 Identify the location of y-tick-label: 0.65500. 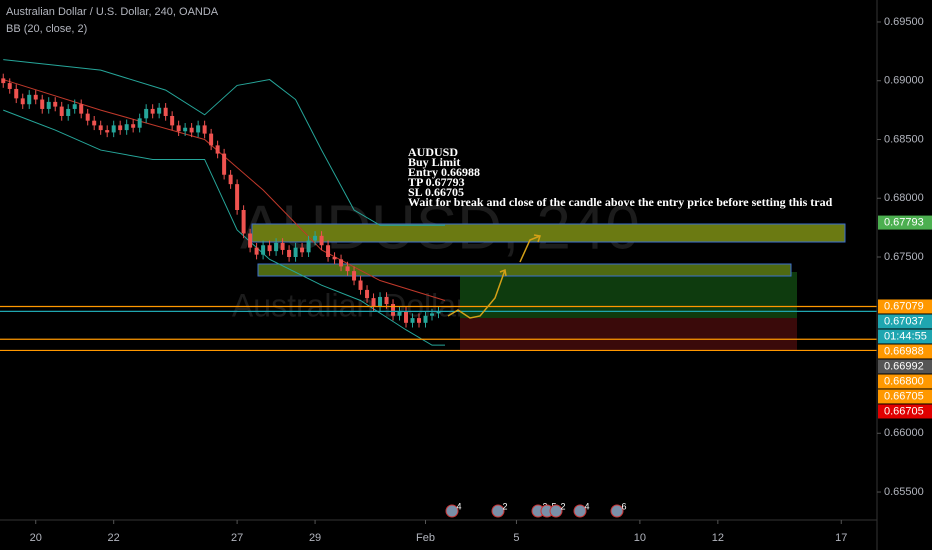
(904, 492).